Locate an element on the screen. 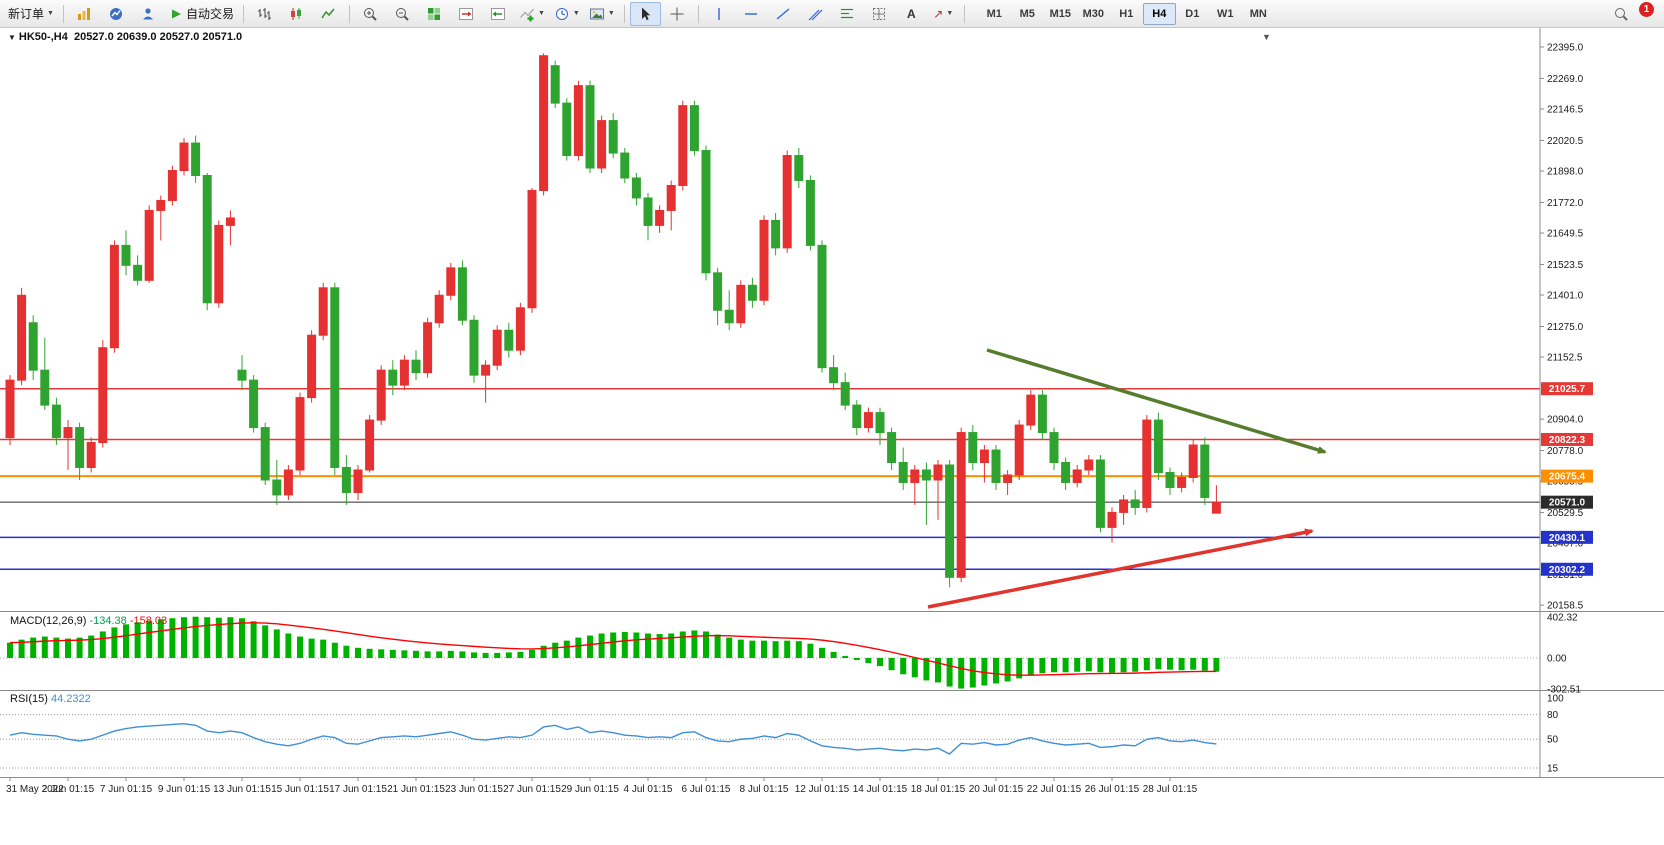 This screenshot has height=845, width=1664. svg-text: 9 Jun 01:15 is located at coordinates (184, 789).